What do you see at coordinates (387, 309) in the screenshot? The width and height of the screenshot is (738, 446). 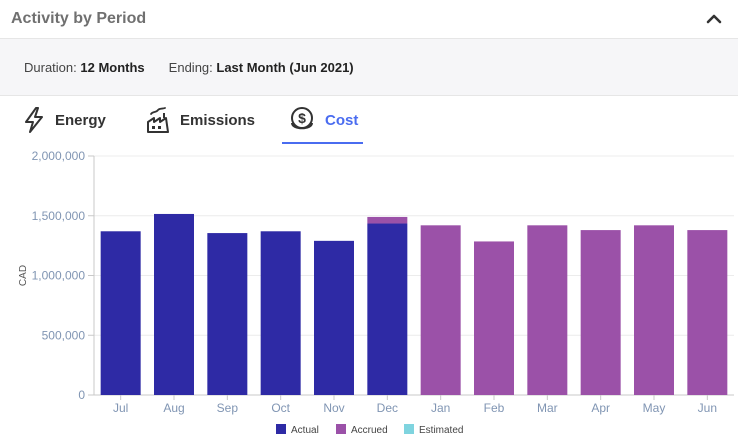 I see `bar-actual-dec` at bounding box center [387, 309].